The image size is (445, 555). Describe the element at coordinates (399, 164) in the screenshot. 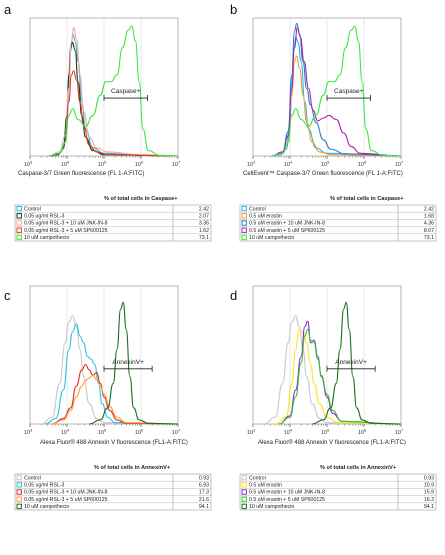

I see `x-tick-label-b: 10⁷` at that location.